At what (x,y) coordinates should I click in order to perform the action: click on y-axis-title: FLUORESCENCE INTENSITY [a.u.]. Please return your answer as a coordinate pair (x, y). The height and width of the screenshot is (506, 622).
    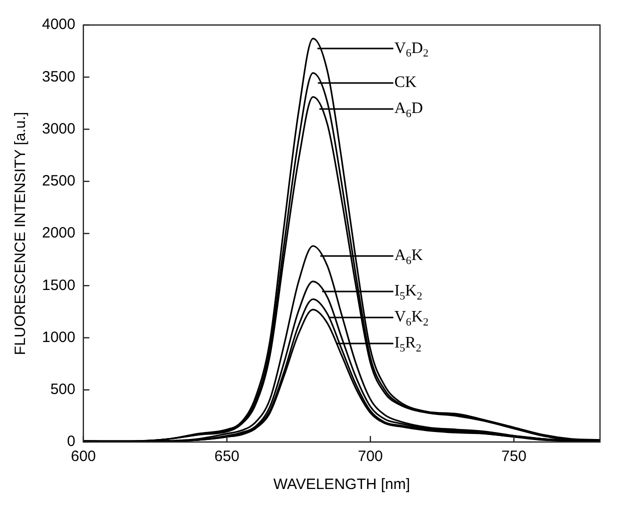
    Looking at the image, I should click on (21, 234).